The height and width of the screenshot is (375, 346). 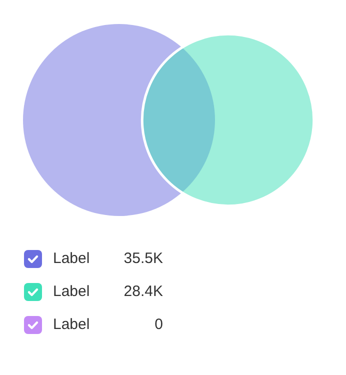 What do you see at coordinates (142, 258) in the screenshot?
I see `data-label: 35.5K` at bounding box center [142, 258].